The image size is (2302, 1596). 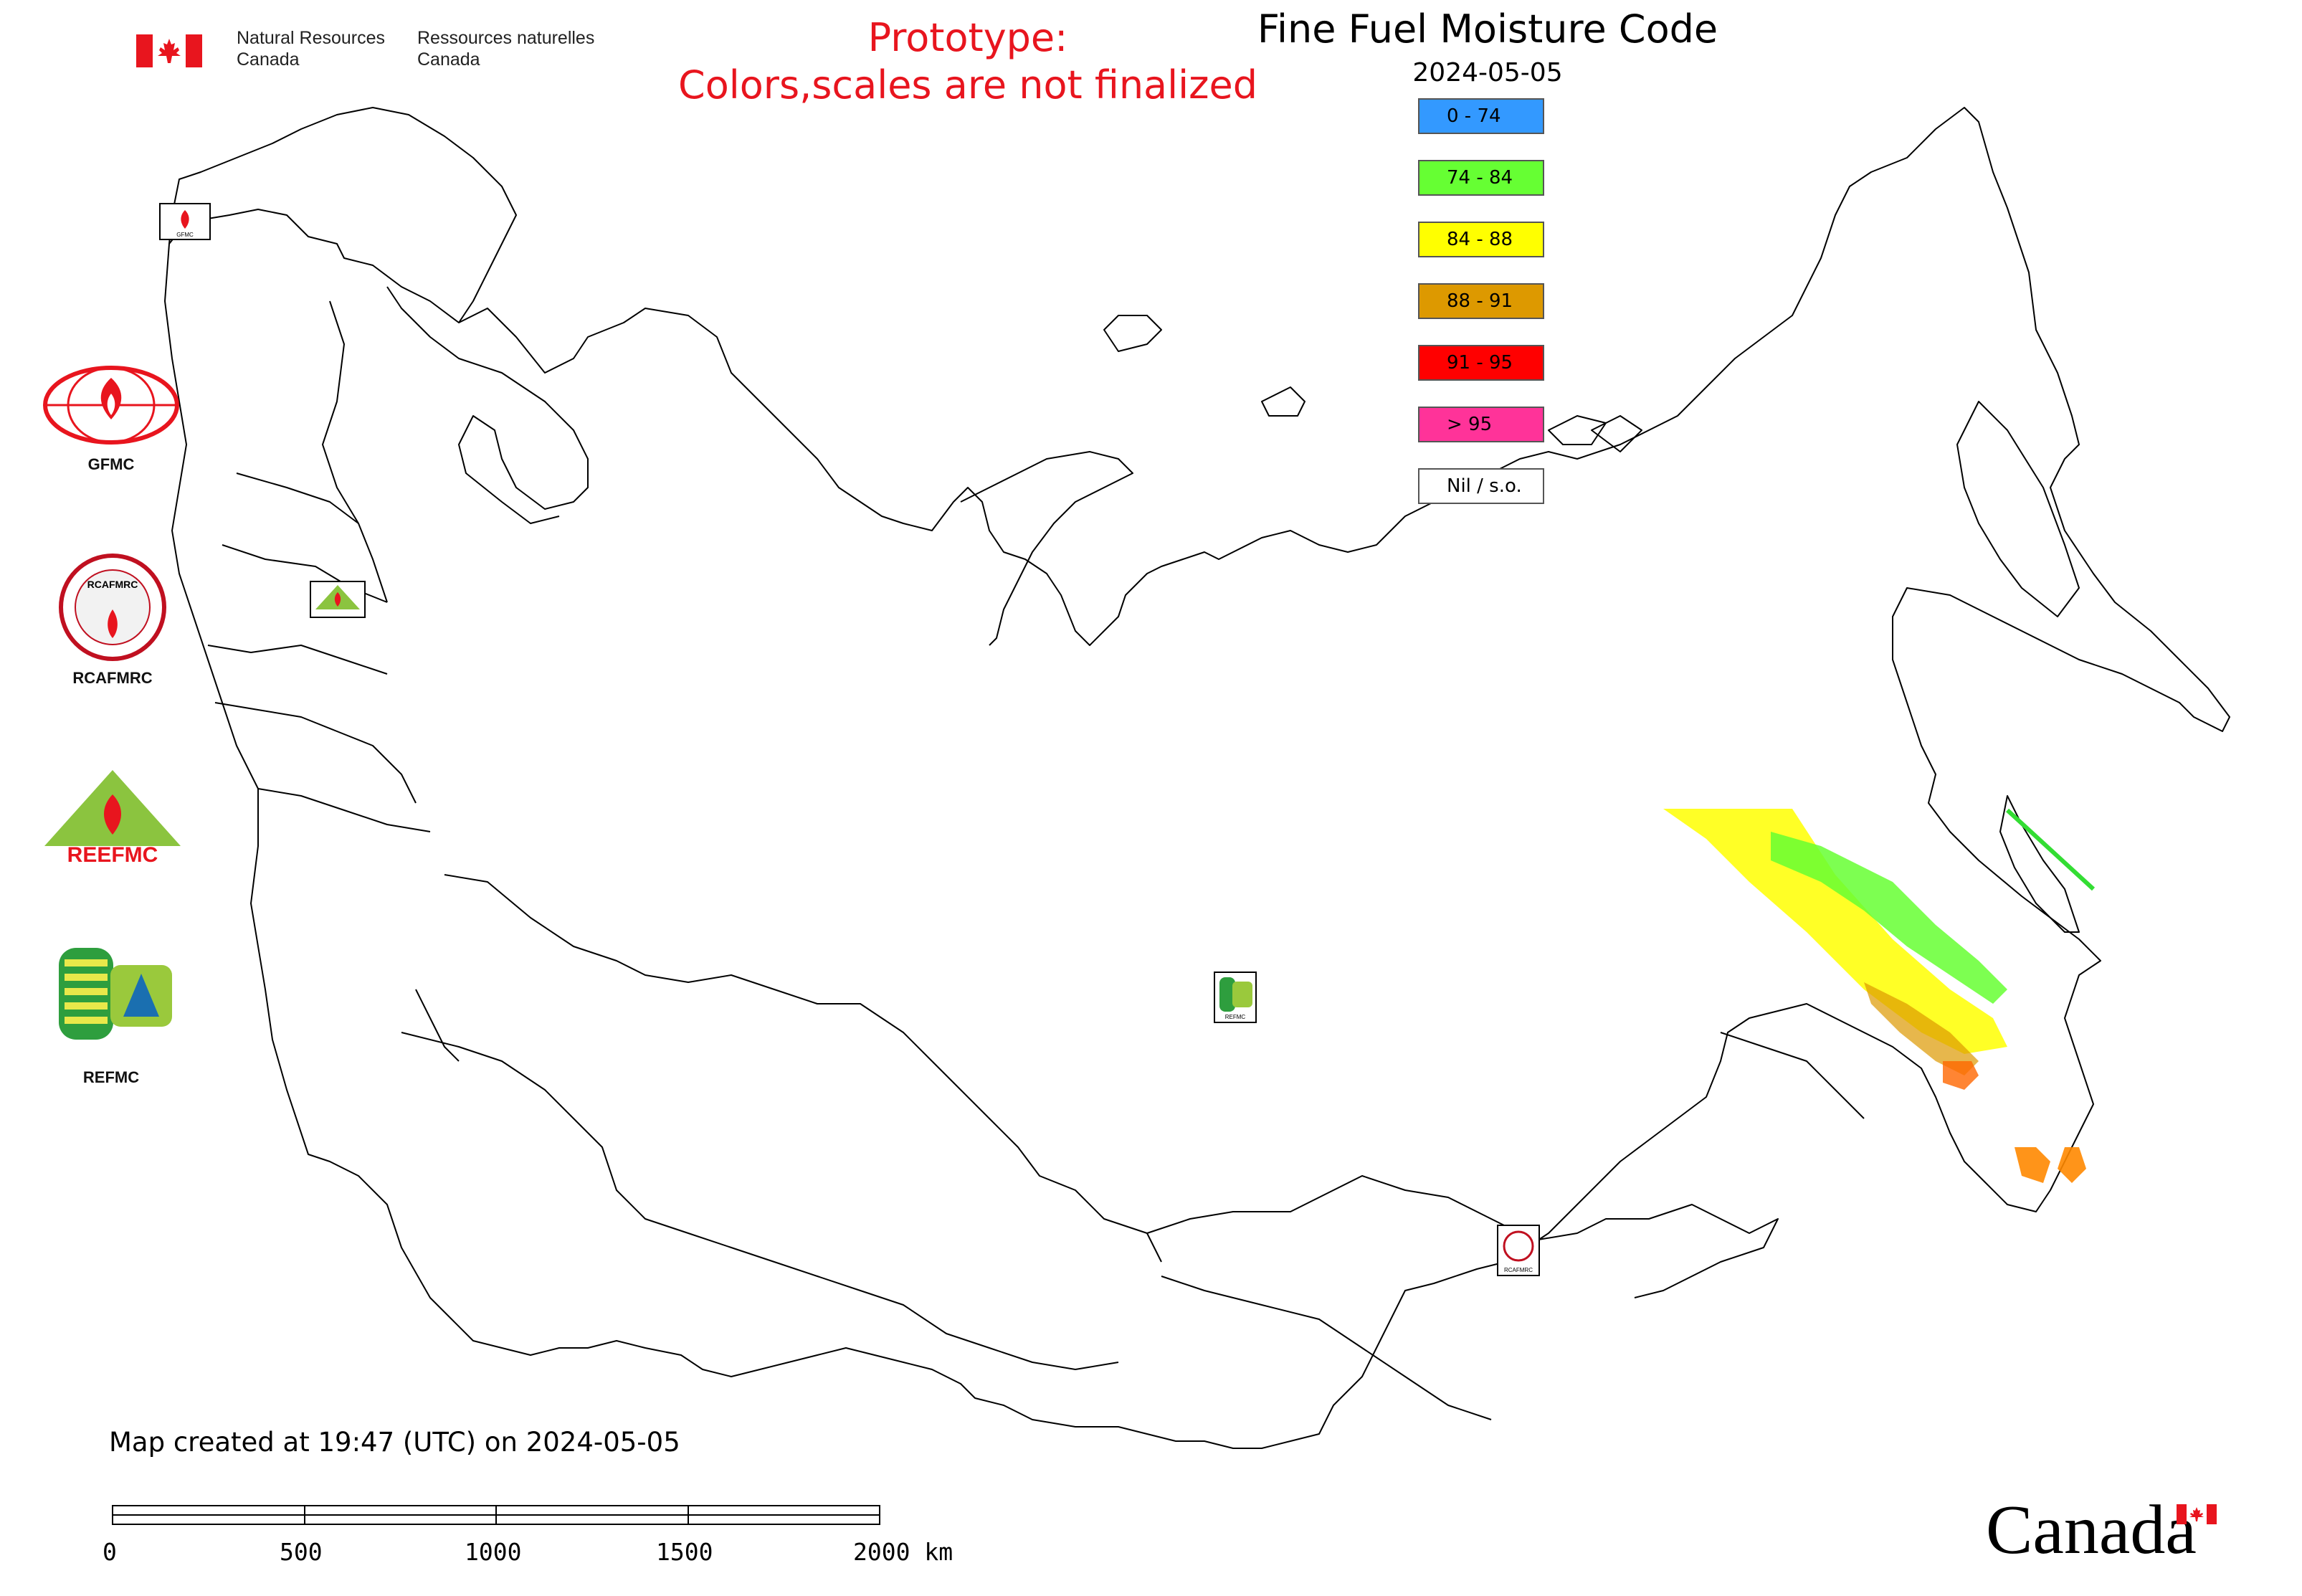 I want to click on ffmc-data-band, so click(x=1879, y=995).